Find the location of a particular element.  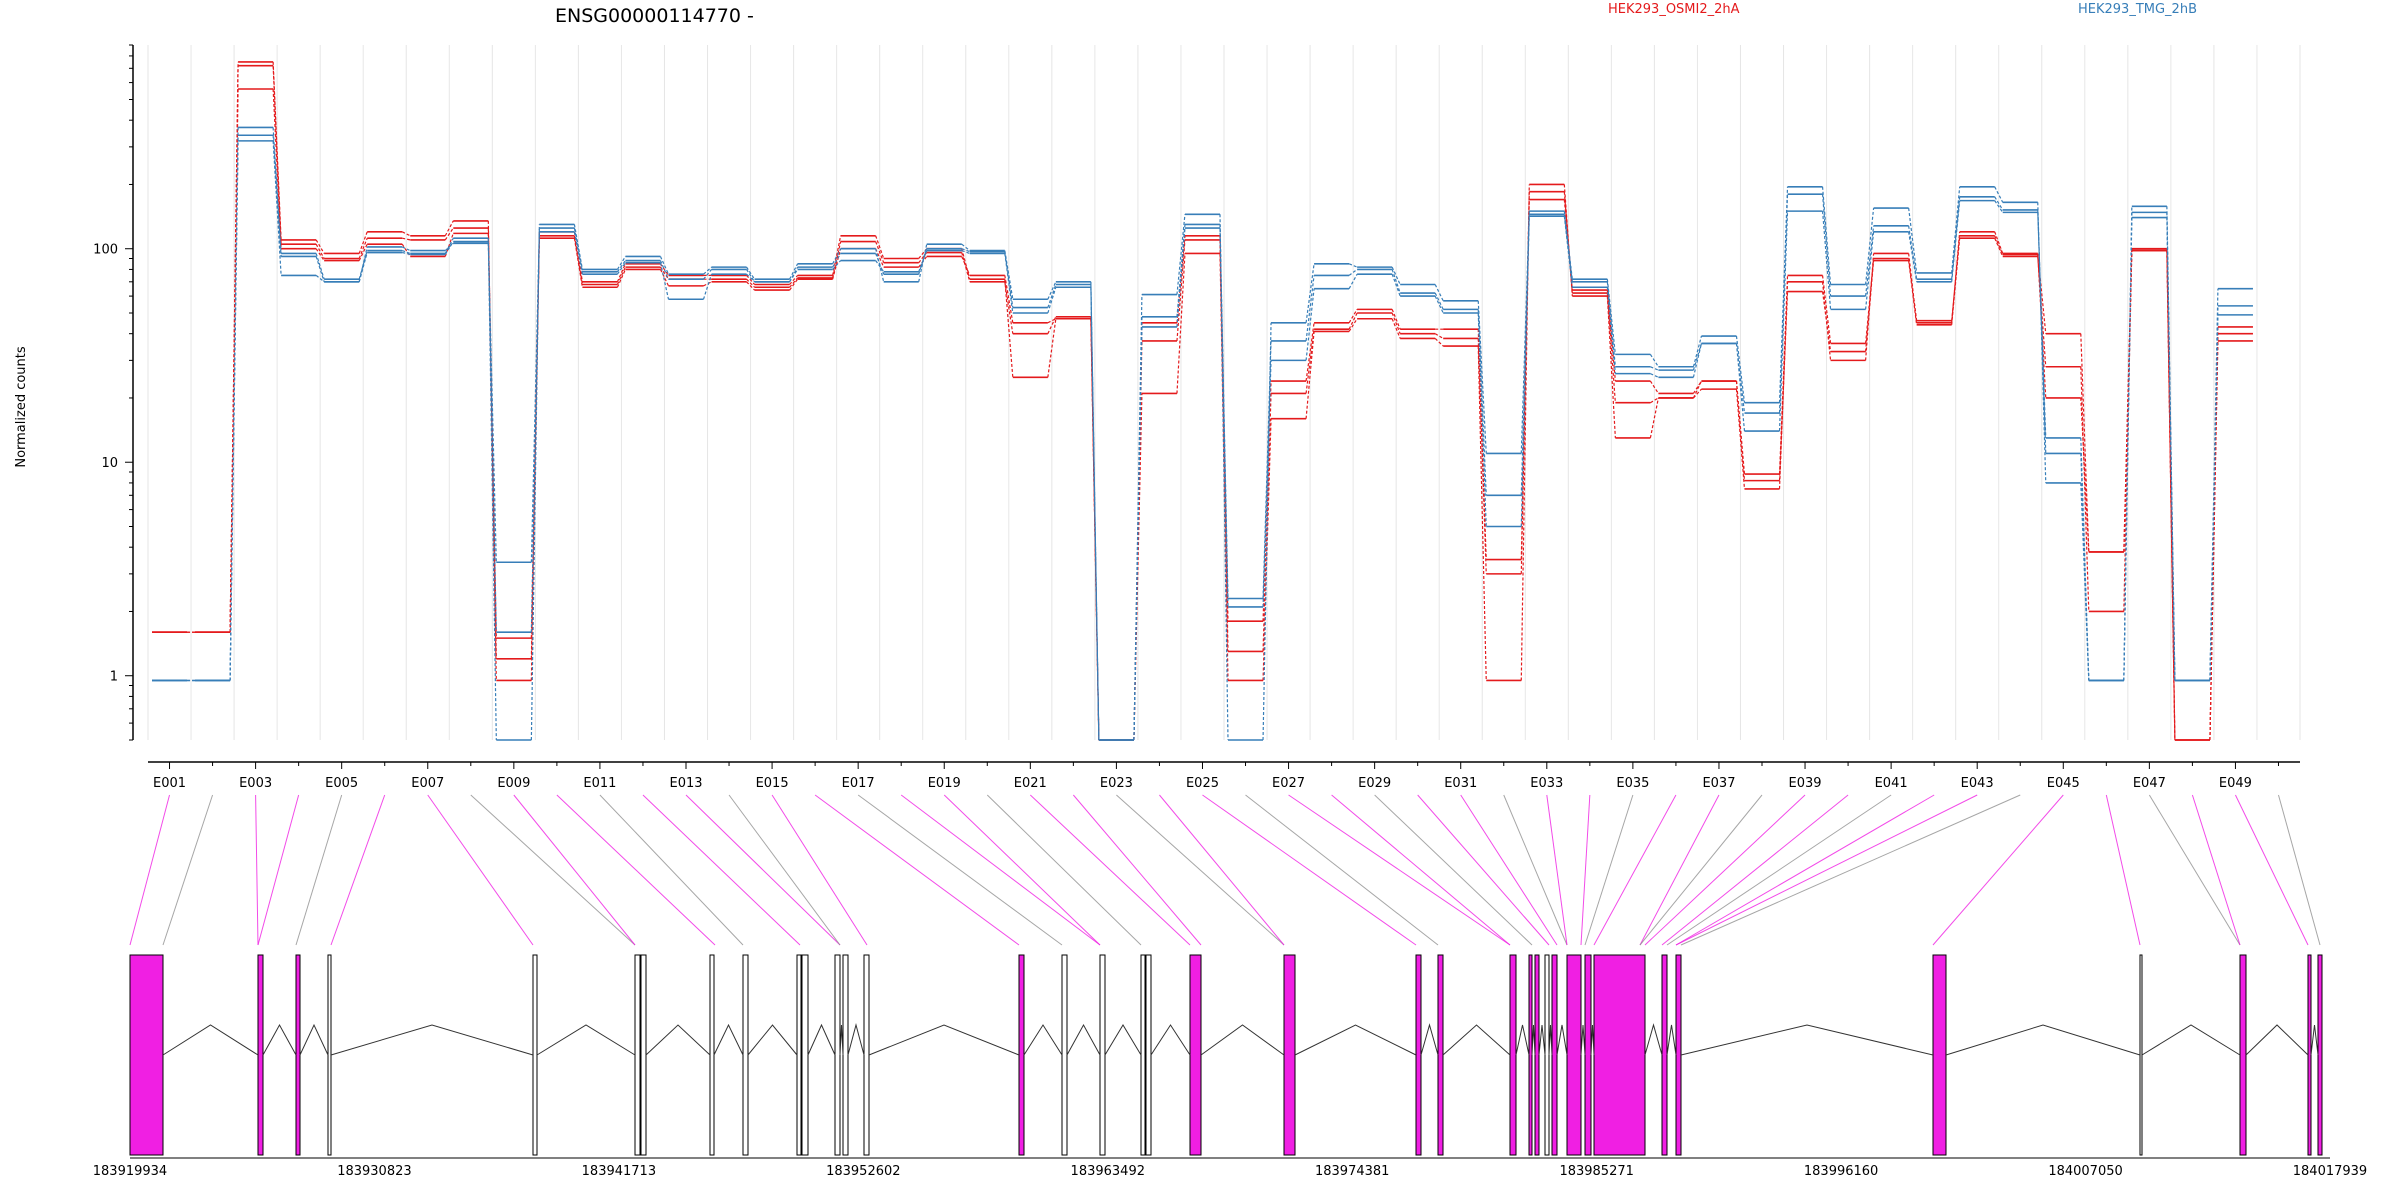

x-tick-label: E037 is located at coordinates (1718, 783).